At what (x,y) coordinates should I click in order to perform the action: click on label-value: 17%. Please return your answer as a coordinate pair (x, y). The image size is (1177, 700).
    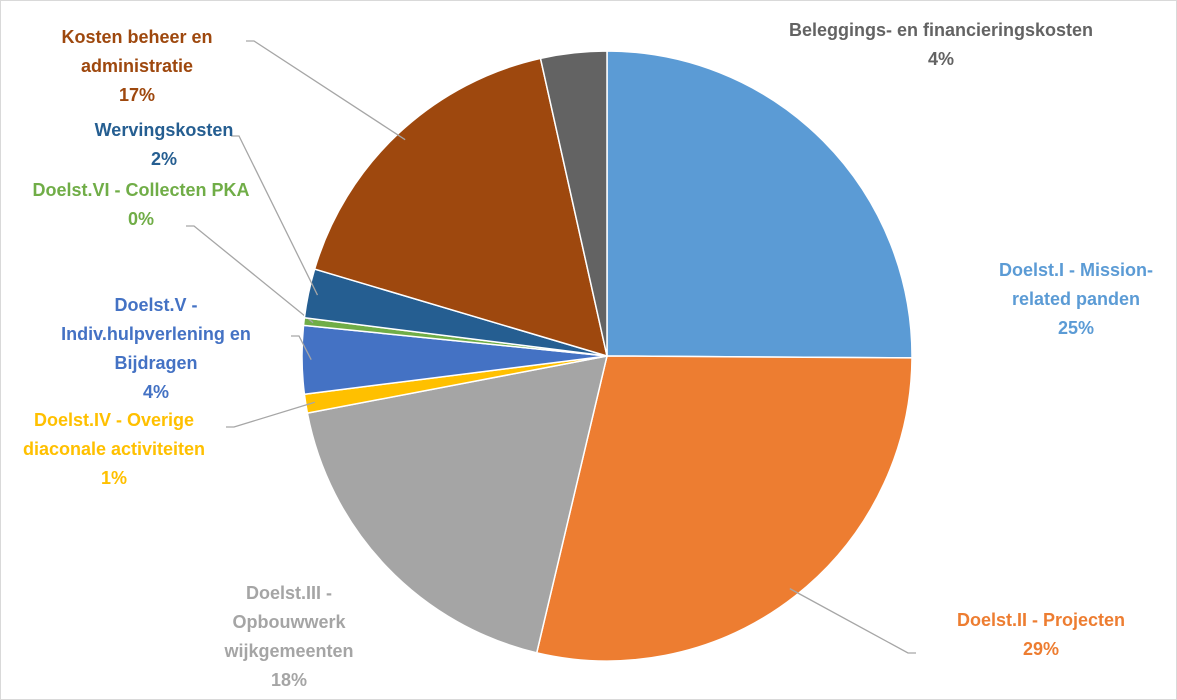
    Looking at the image, I should click on (137, 95).